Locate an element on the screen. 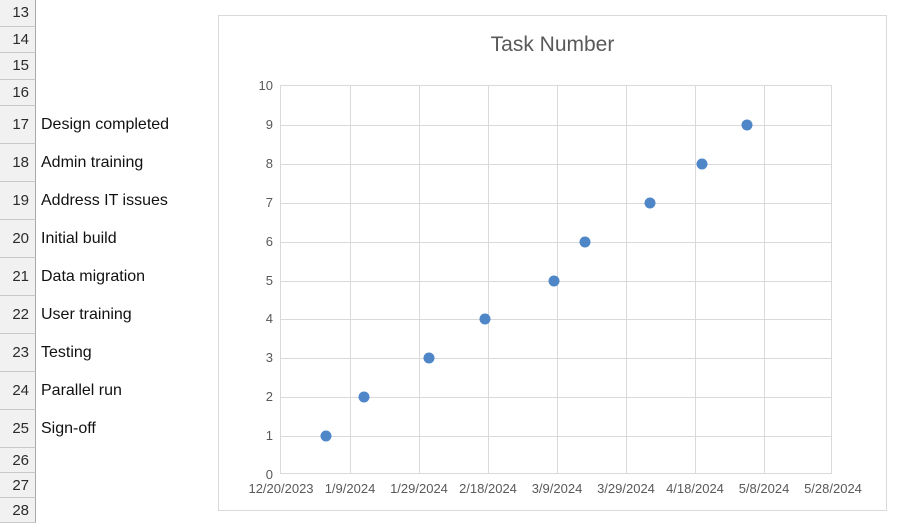 This screenshot has height=528, width=900. y-axis-tick-label: 3 is located at coordinates (269, 358).